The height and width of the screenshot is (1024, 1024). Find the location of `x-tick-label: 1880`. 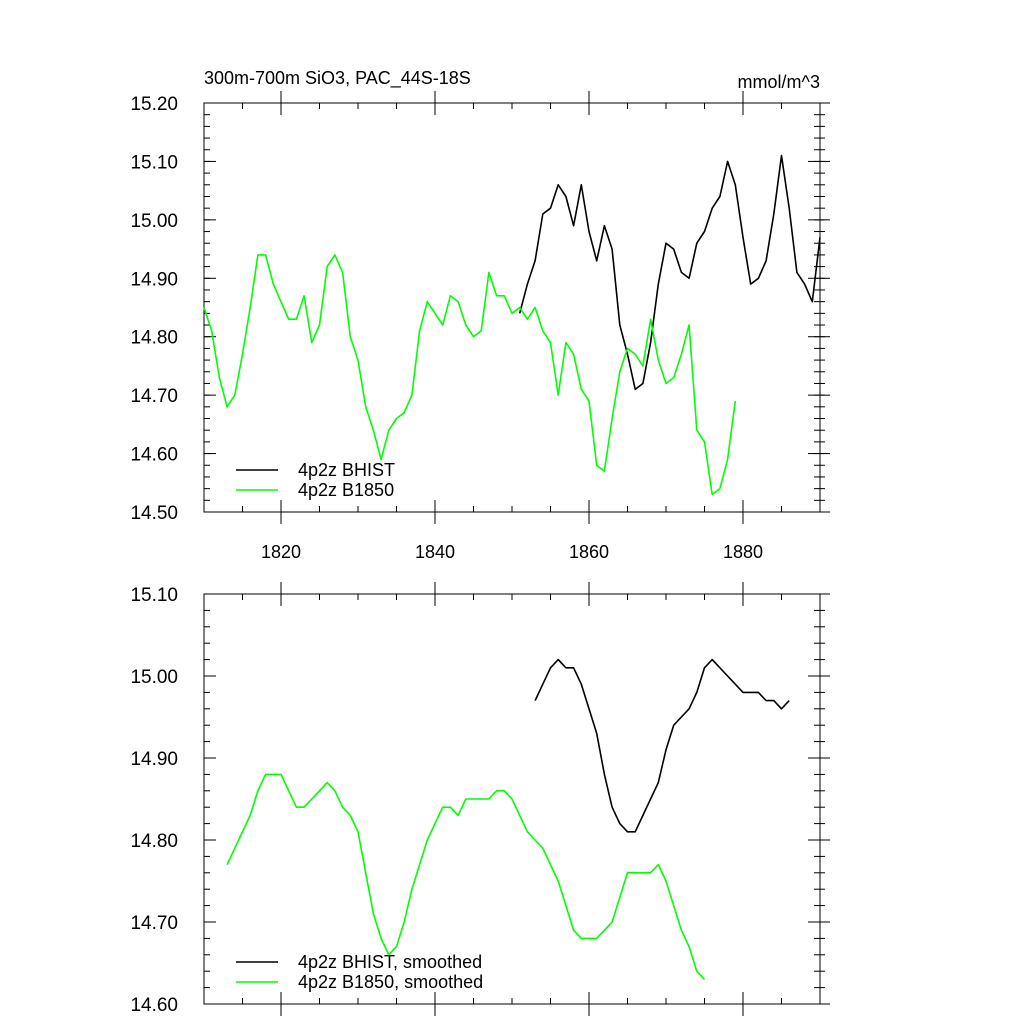

x-tick-label: 1880 is located at coordinates (743, 552).